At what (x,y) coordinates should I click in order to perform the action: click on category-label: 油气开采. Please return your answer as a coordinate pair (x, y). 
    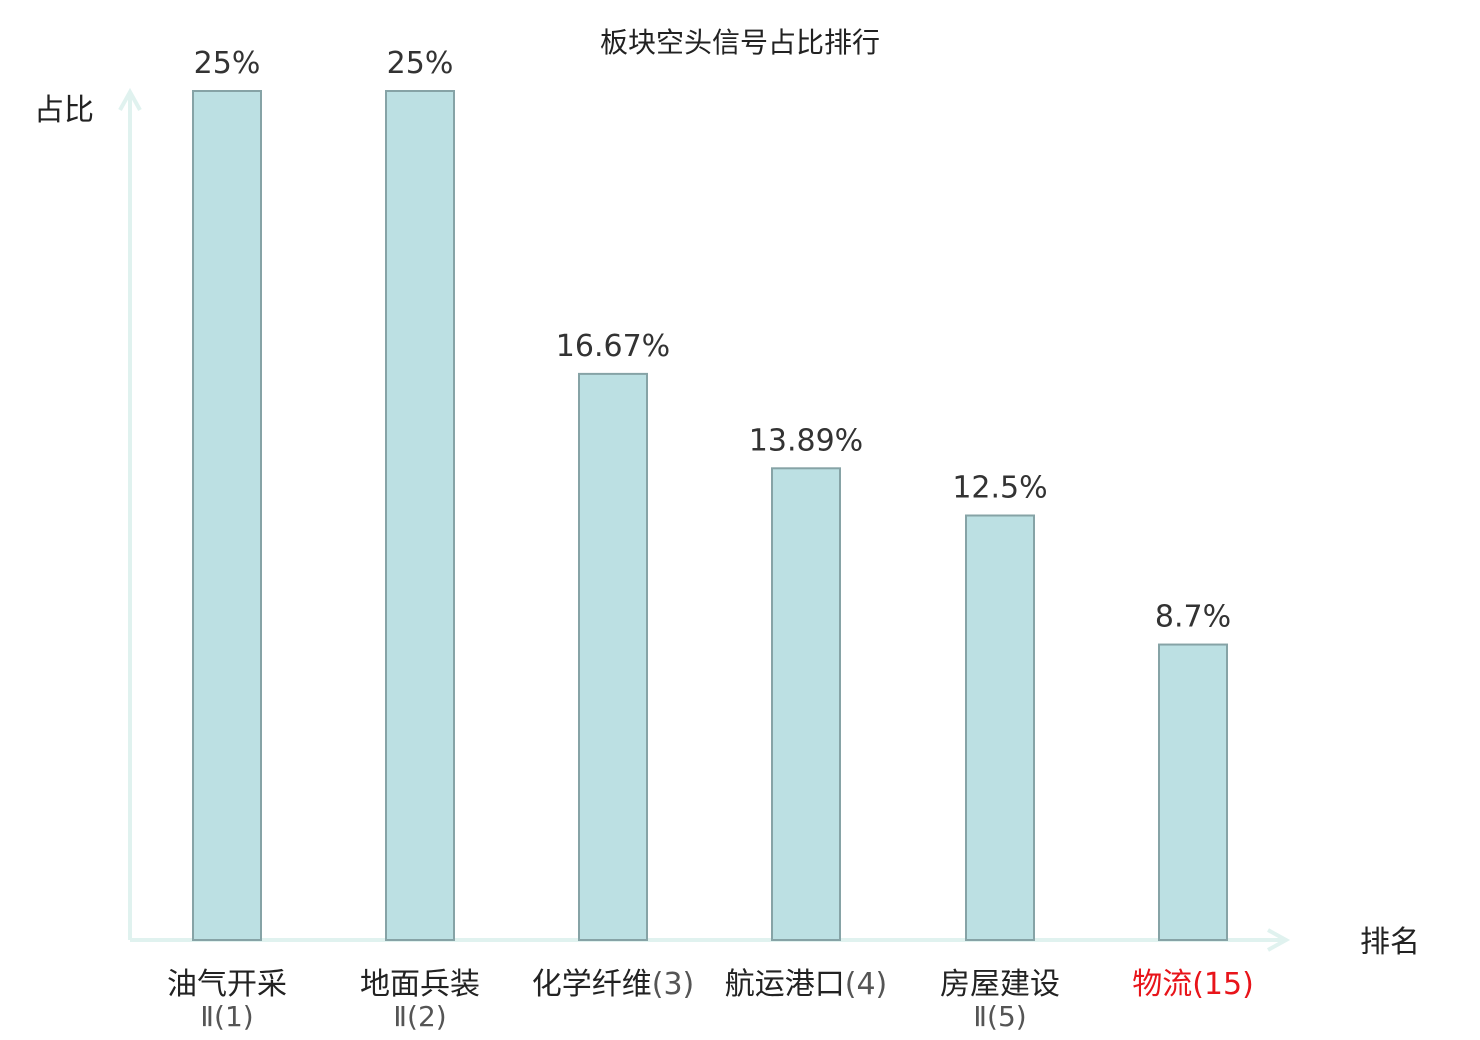
    Looking at the image, I should click on (227, 984).